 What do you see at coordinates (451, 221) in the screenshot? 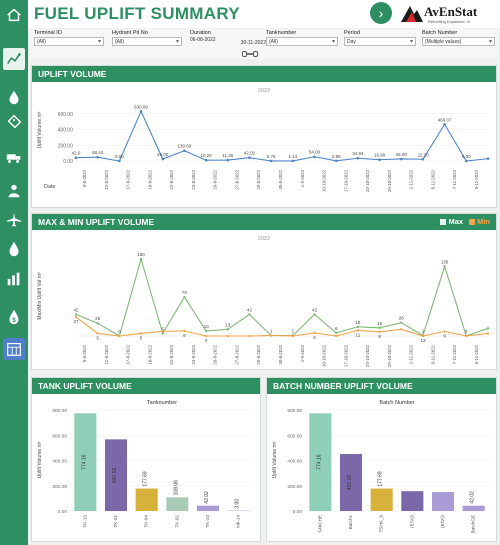
I see `legend-max: Max` at bounding box center [451, 221].